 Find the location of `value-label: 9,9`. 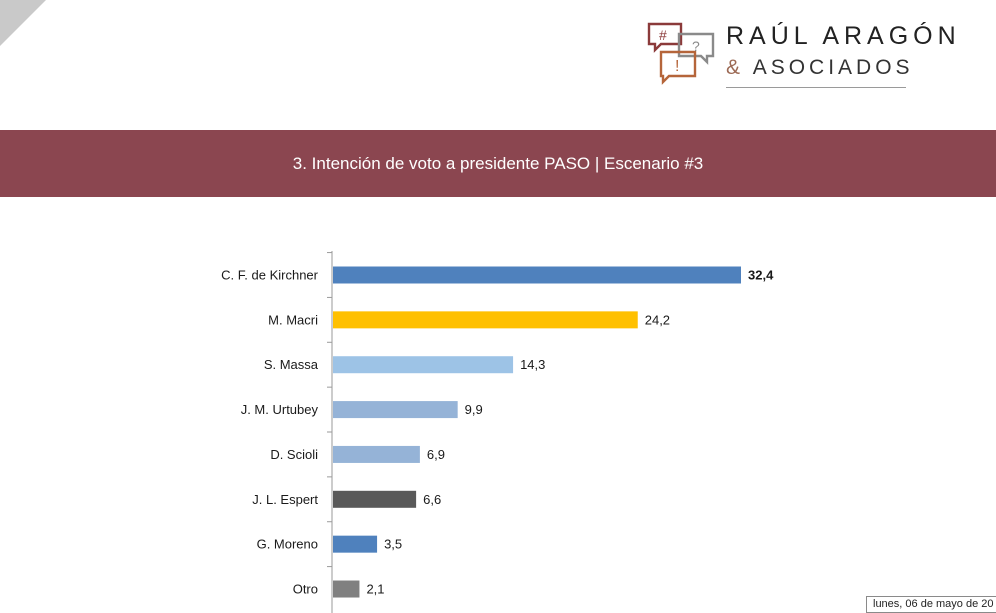

value-label: 9,9 is located at coordinates (474, 409).